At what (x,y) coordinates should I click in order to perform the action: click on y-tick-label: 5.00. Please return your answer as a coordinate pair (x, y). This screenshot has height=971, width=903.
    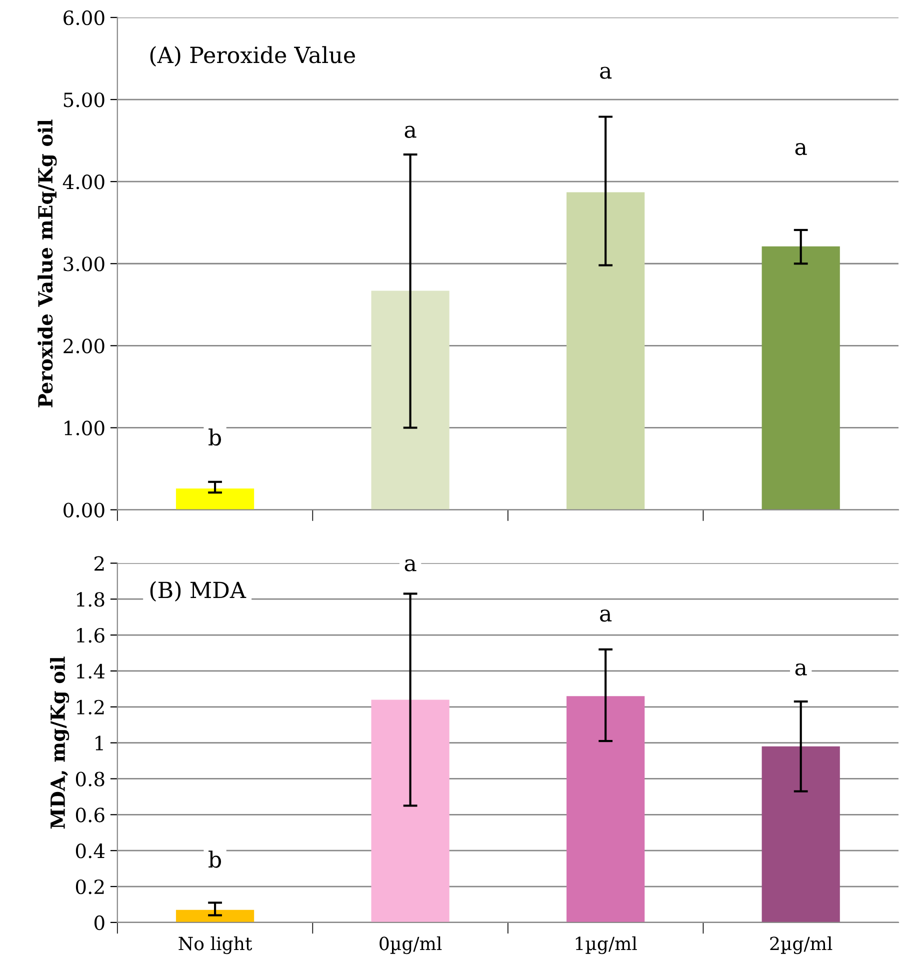
    Looking at the image, I should click on (84, 100).